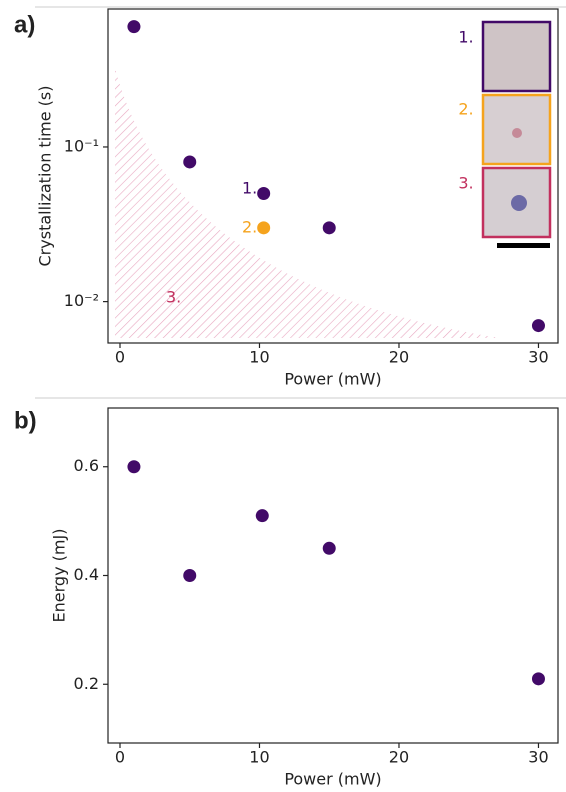 This screenshot has height=792, width=566. What do you see at coordinates (86, 574) in the screenshot?
I see `y-tick-label: 0.4` at bounding box center [86, 574].